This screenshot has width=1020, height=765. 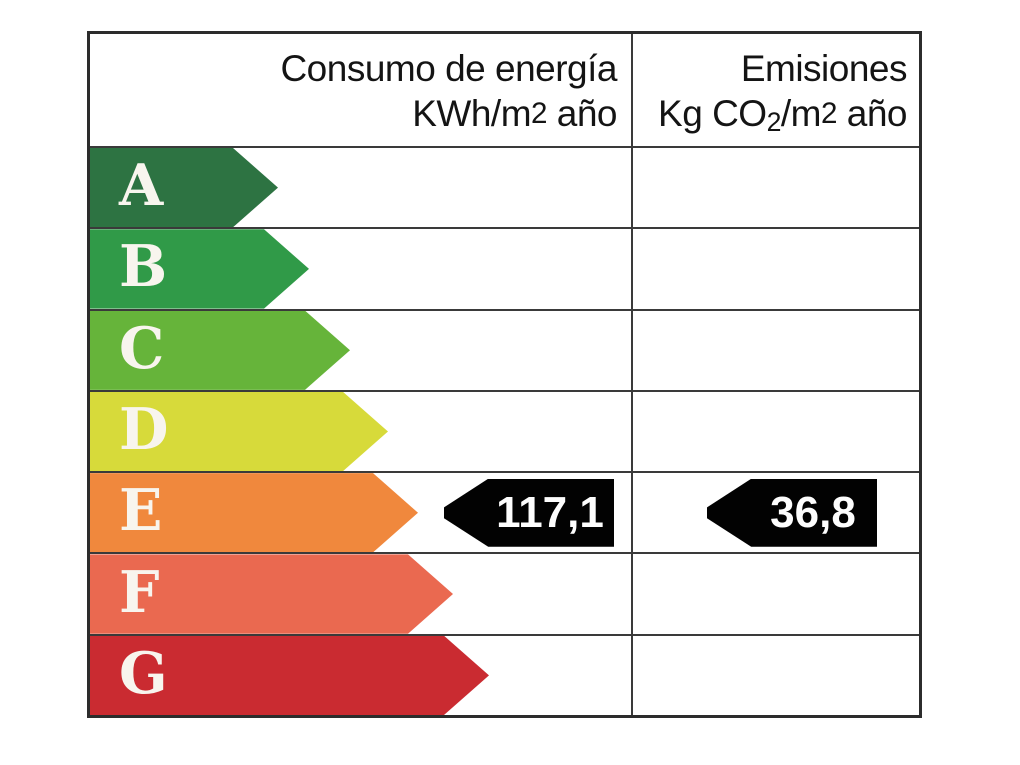 What do you see at coordinates (776, 675) in the screenshot?
I see `emissions-cell-g` at bounding box center [776, 675].